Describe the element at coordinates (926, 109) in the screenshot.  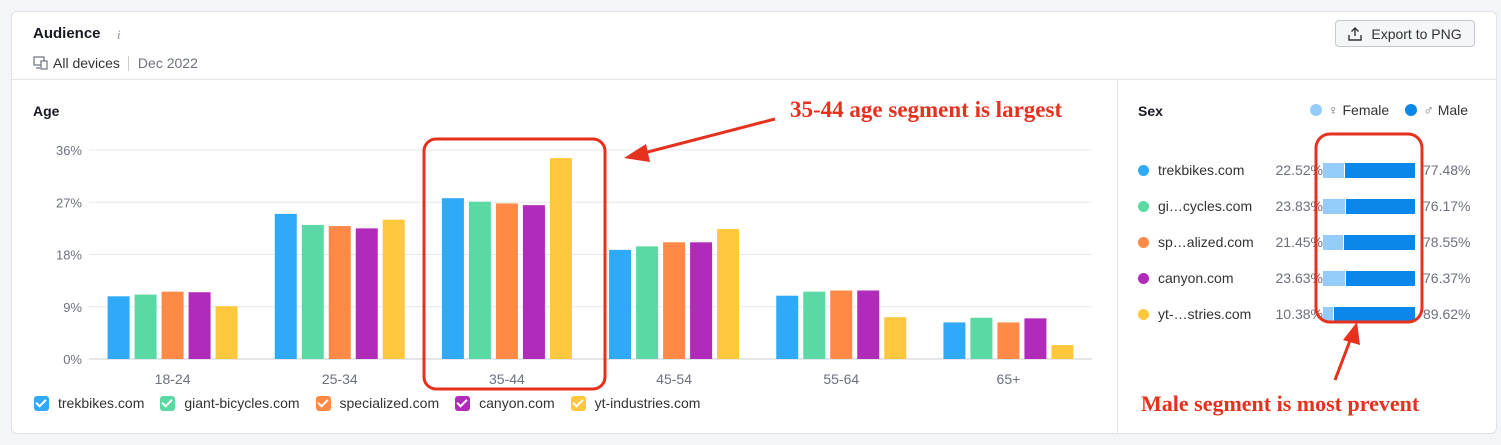
I see `age-annotation: 35-44 age segment is largest` at that location.